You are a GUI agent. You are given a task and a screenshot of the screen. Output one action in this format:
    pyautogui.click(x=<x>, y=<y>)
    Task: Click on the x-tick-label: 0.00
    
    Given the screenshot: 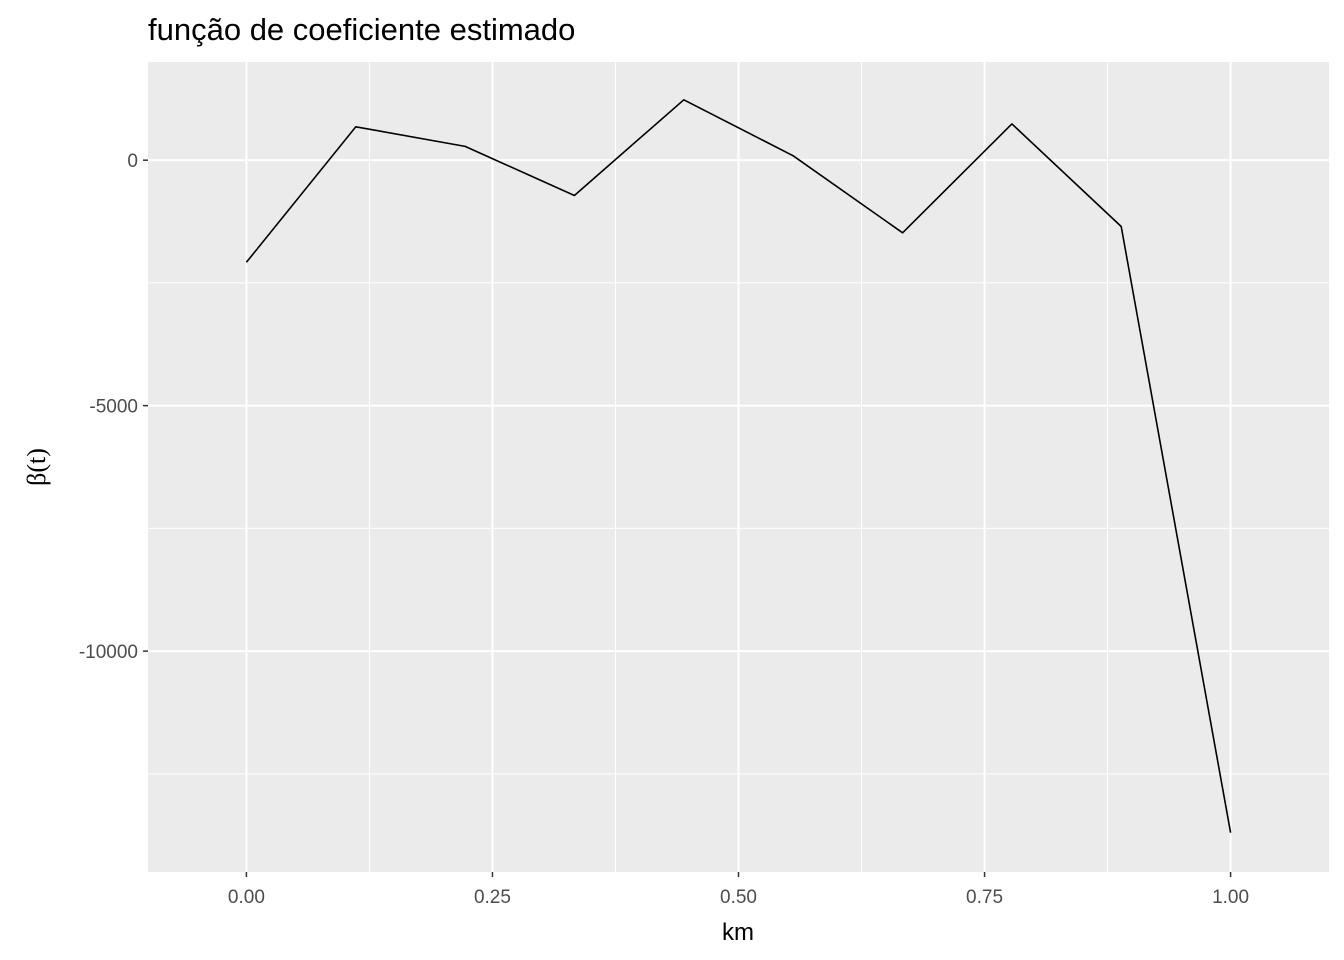 What is the action you would take?
    pyautogui.click(x=246, y=897)
    